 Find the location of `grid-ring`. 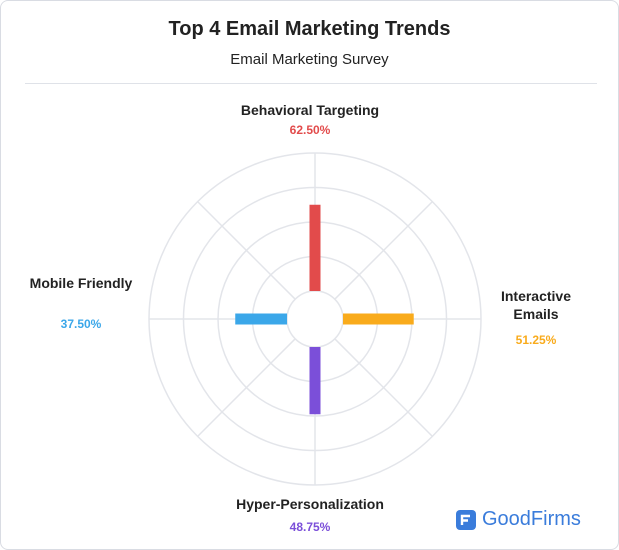

grid-ring is located at coordinates (315, 319).